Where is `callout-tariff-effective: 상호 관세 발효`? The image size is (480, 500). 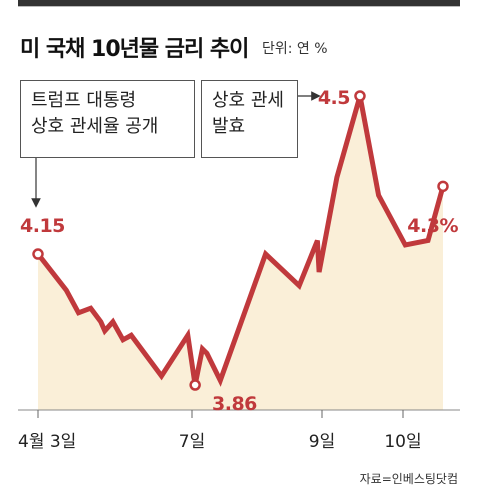 callout-tariff-effective: 상호 관세 발효 is located at coordinates (249, 119).